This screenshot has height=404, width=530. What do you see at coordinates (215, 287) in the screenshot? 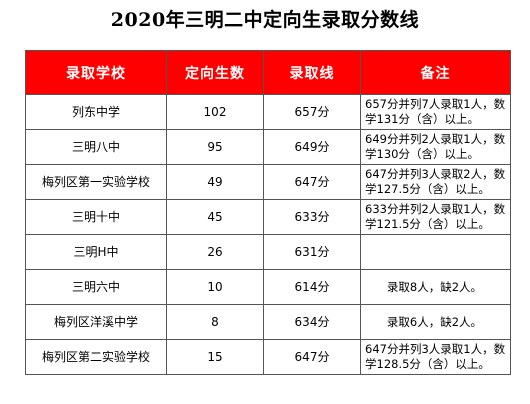
I see `cell-count: 10` at bounding box center [215, 287].